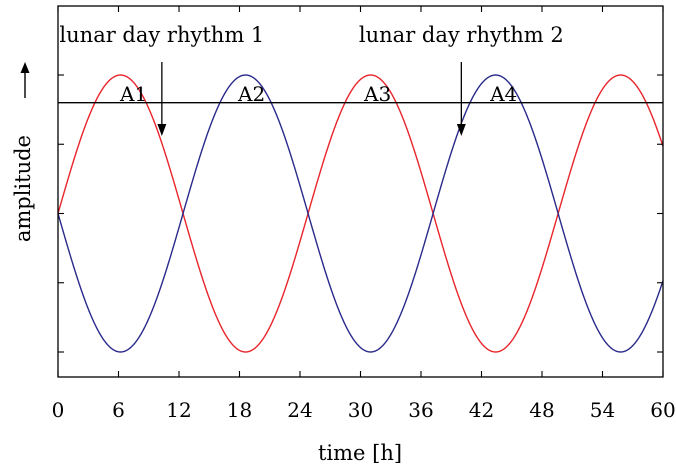  Describe the element at coordinates (602, 410) in the screenshot. I see `x-tick-label: 54` at that location.